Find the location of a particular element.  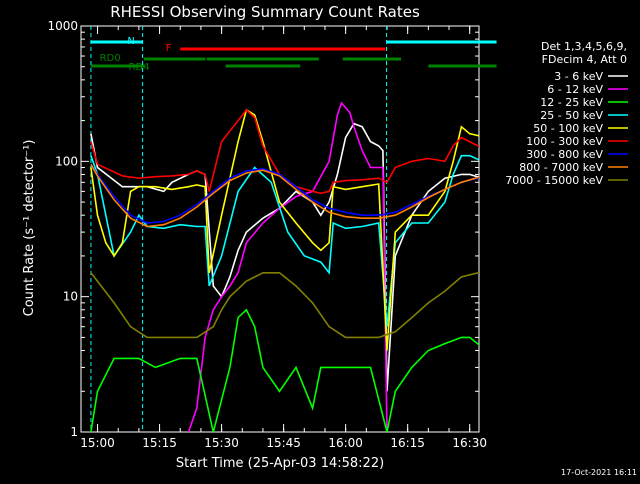

rd0-flag-label: RD0 is located at coordinates (110, 58).